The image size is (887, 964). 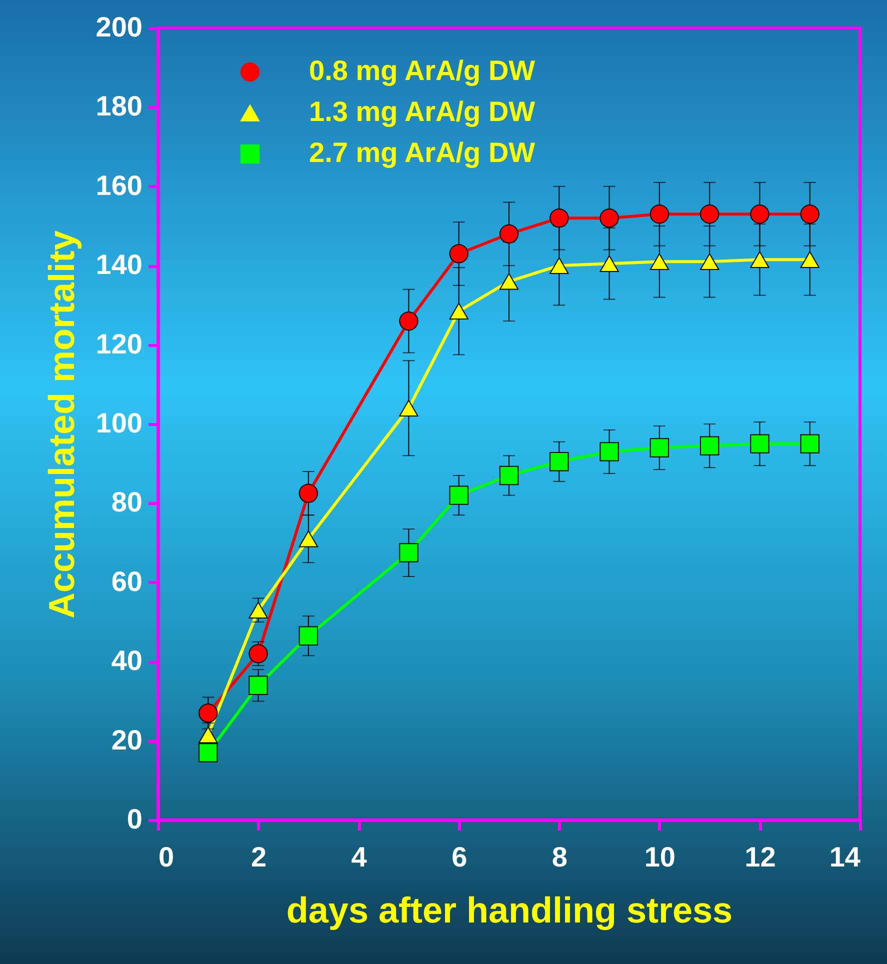 I want to click on y-tick-label: 80, so click(x=126, y=502).